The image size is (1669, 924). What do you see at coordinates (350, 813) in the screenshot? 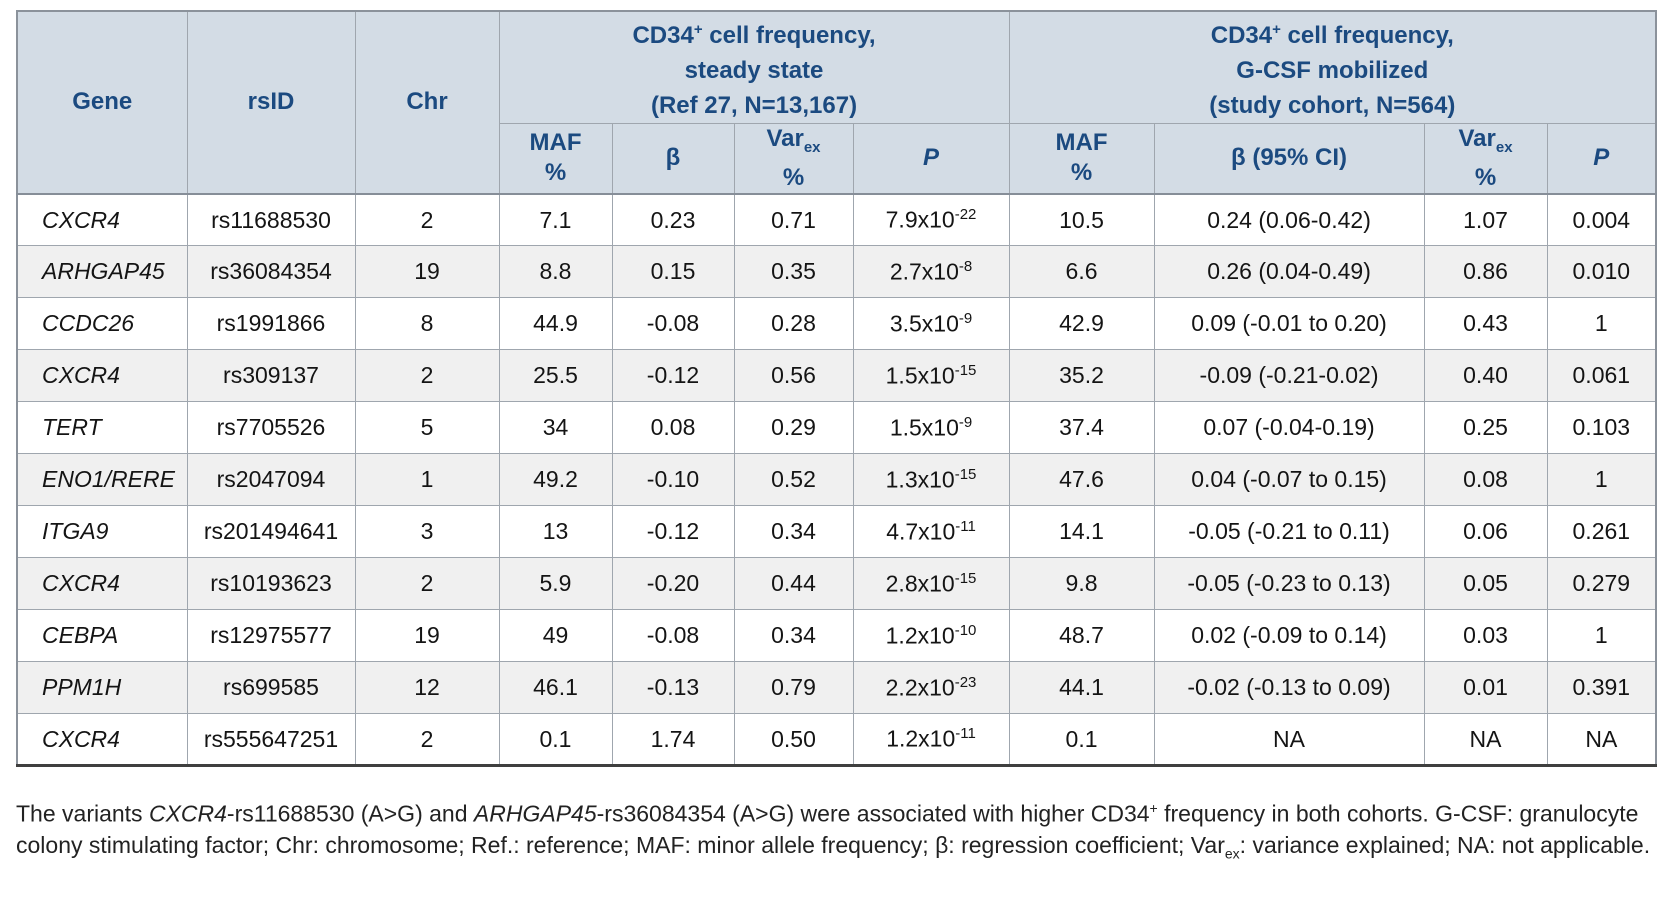
I see `footnote-segment: -rs11688530 (A>G) and` at bounding box center [350, 813].